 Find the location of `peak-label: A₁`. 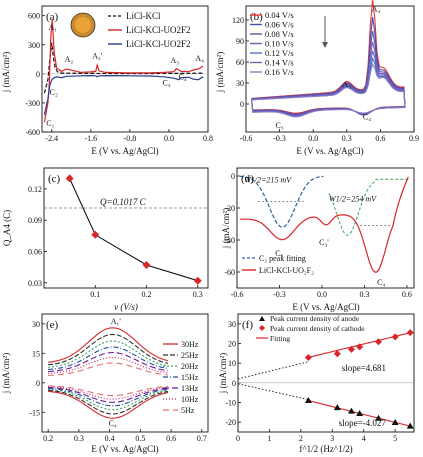

peak-label: A₁ is located at coordinates (52, 27).